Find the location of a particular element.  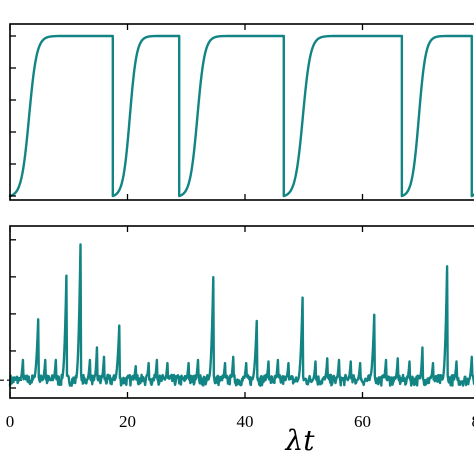

top-y-ticks is located at coordinates (13, 116).